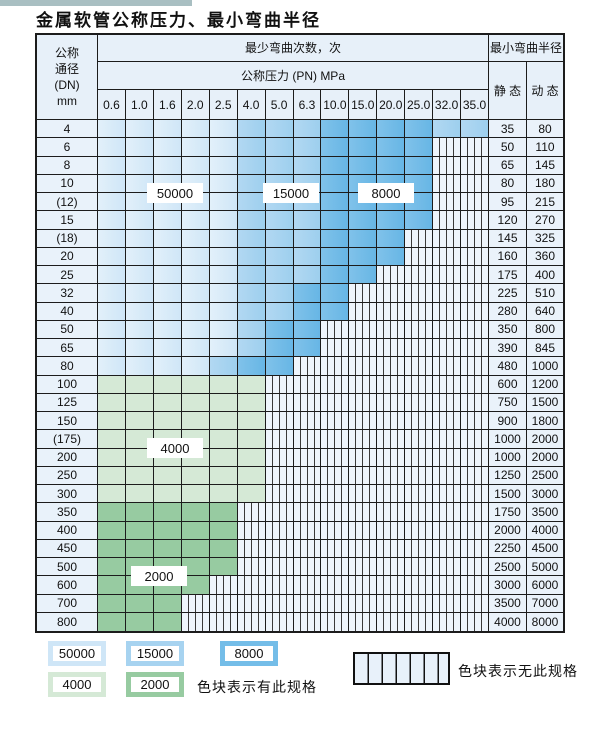  Describe the element at coordinates (293, 76) in the screenshot. I see `header-pressure: 公称压力 (PN) MPa` at that location.